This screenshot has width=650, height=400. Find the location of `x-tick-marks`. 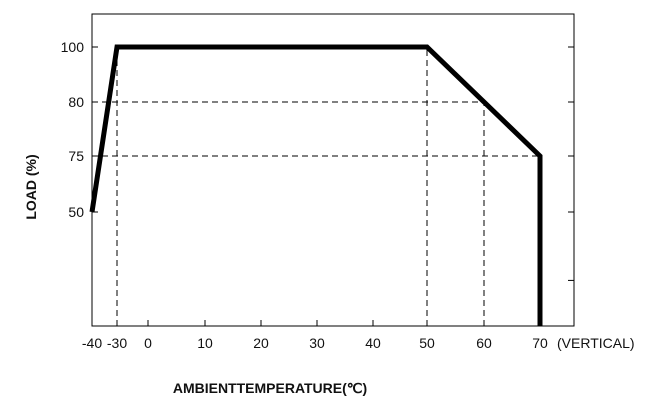

x-tick-marks is located at coordinates (328, 323).